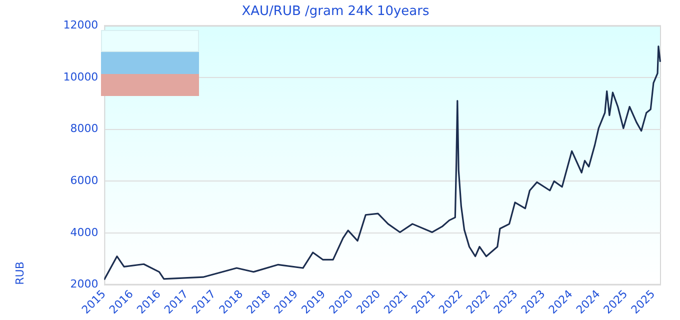 This screenshot has height=320, width=680. What do you see at coordinates (84, 232) in the screenshot?
I see `y-tick-label: 4000` at bounding box center [84, 232].